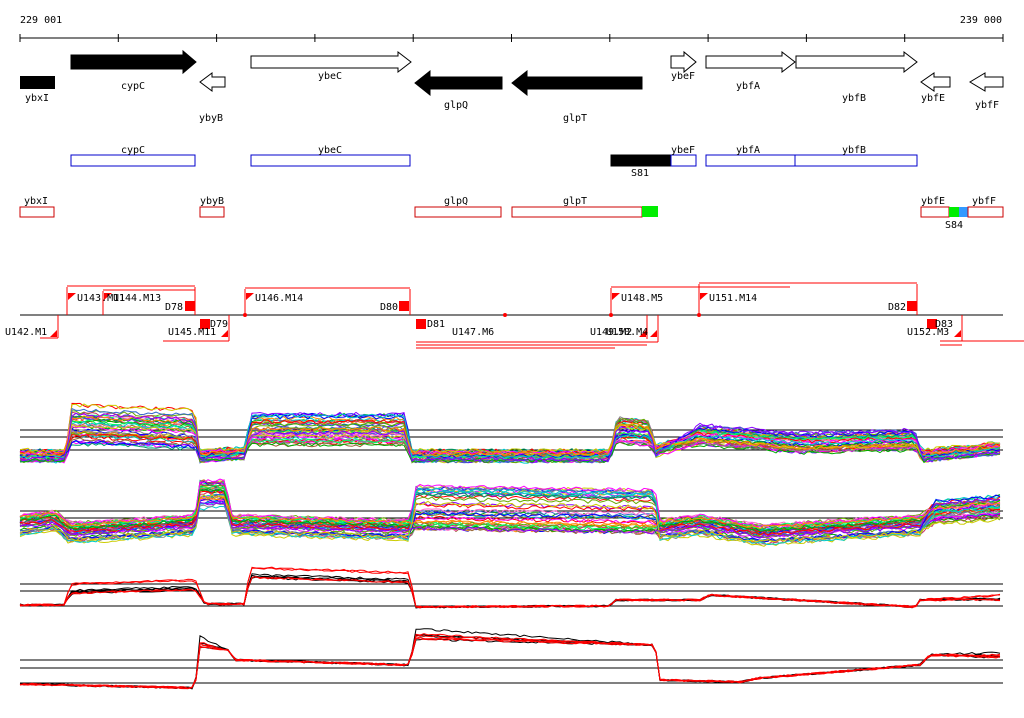  What do you see at coordinates (611, 332) in the screenshot?
I see `feature-U149-M2: U149.M2` at bounding box center [611, 332].